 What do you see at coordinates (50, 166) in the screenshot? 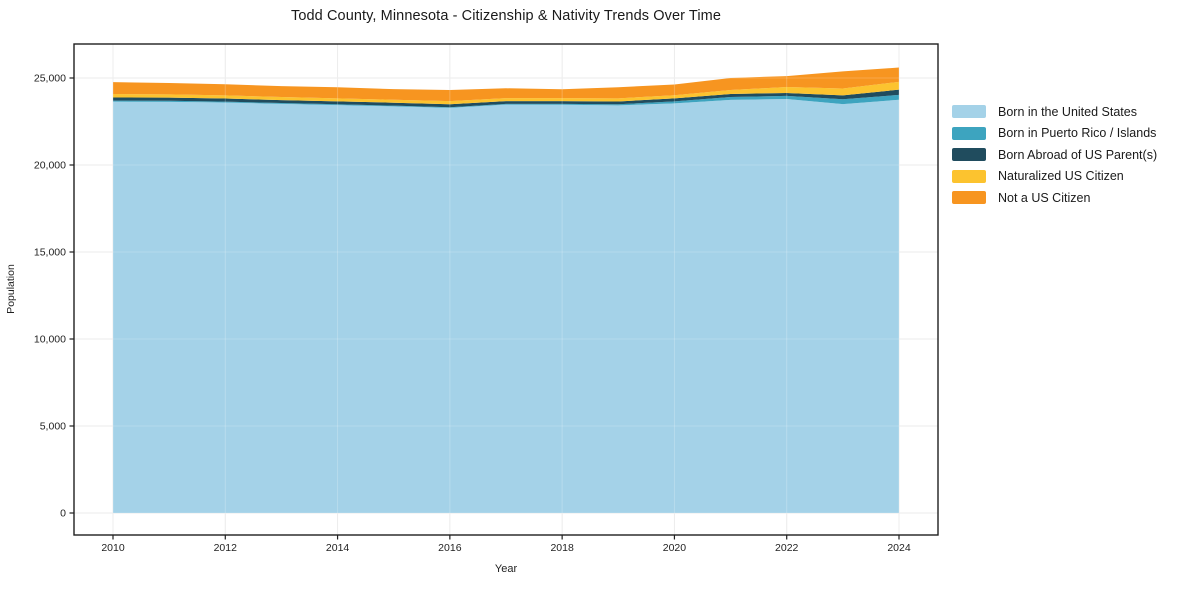
I see `y-tick-label: 20,000` at bounding box center [50, 166].